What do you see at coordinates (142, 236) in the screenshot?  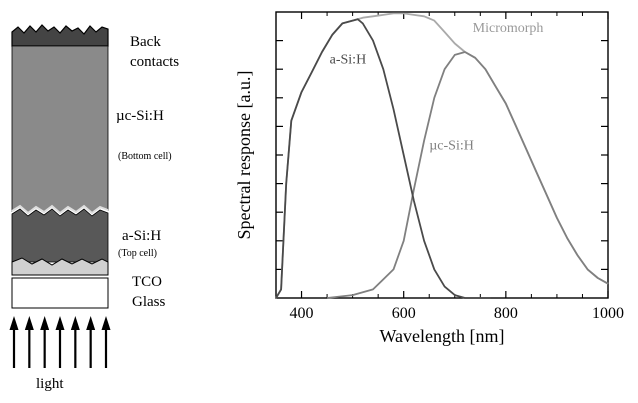 I see `top-cell-material-label: a-Si:H` at bounding box center [142, 236].